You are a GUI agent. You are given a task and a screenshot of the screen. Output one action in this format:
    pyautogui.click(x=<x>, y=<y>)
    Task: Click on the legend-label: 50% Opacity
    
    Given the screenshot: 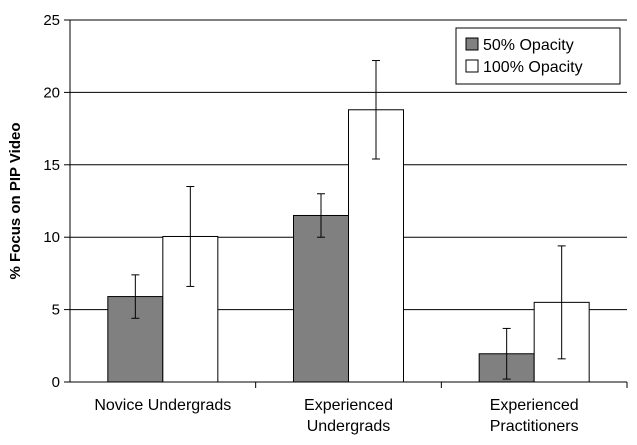 What is the action you would take?
    pyautogui.click(x=528, y=45)
    